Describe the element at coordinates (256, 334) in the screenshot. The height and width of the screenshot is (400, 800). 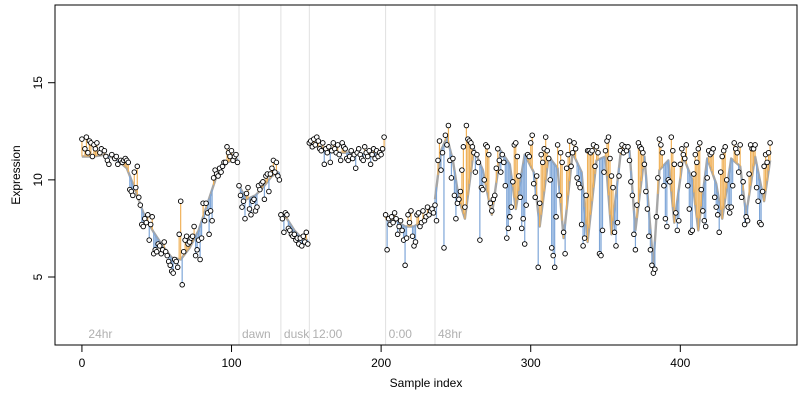
I see `marker-label-0: dawn` at that location.